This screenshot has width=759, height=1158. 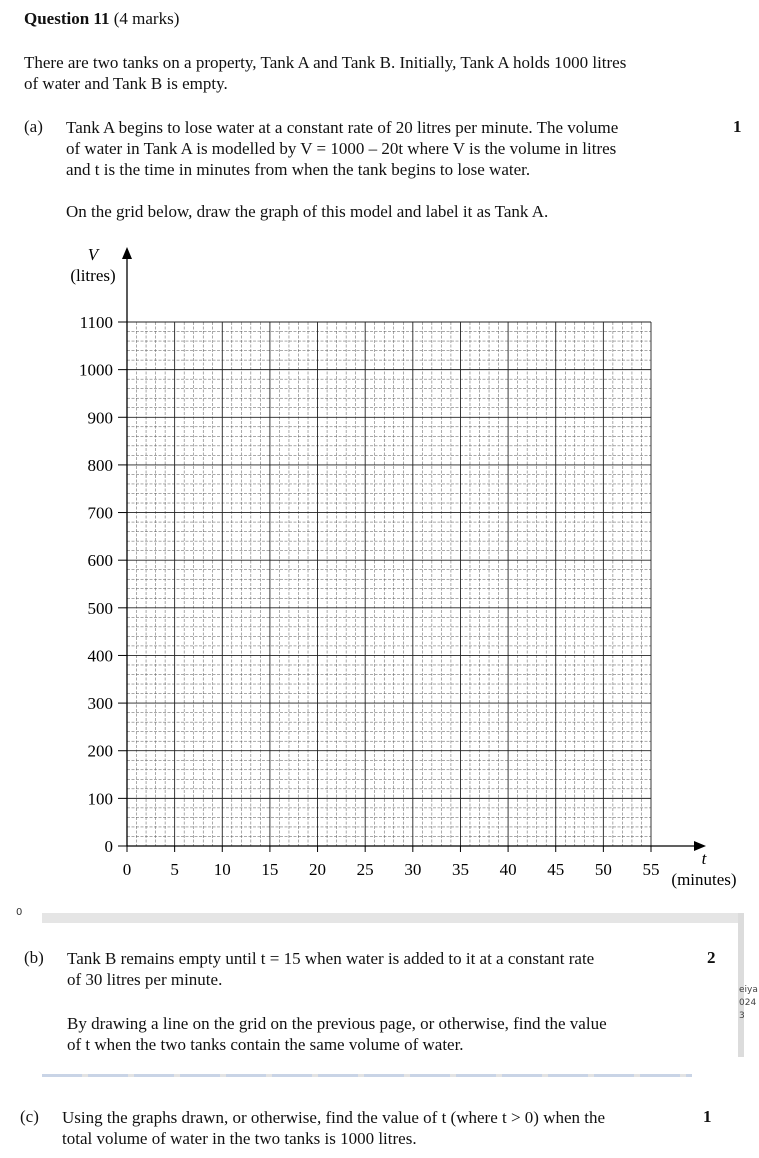 What do you see at coordinates (460, 869) in the screenshot?
I see `x-tick-label: 35` at bounding box center [460, 869].